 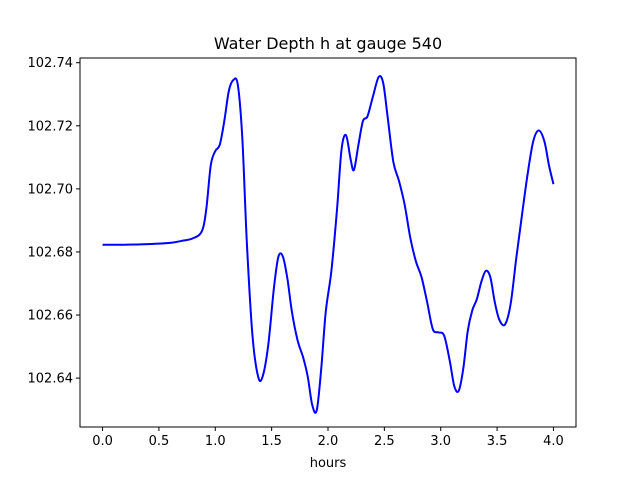 What do you see at coordinates (328, 441) in the screenshot?
I see `x-tick-label: 2.0` at bounding box center [328, 441].